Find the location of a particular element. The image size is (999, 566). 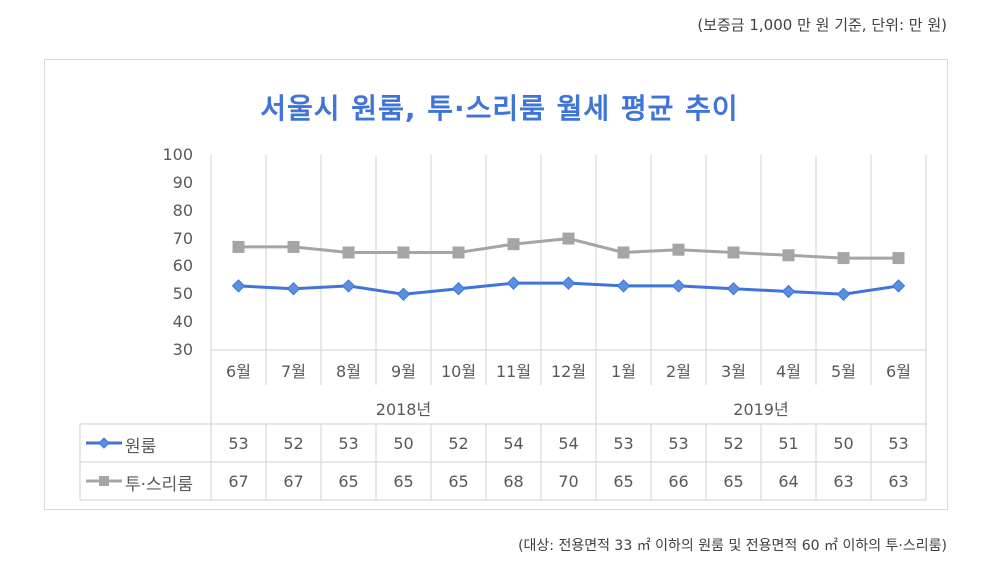

x-tick-label: 3월 is located at coordinates (733, 371).